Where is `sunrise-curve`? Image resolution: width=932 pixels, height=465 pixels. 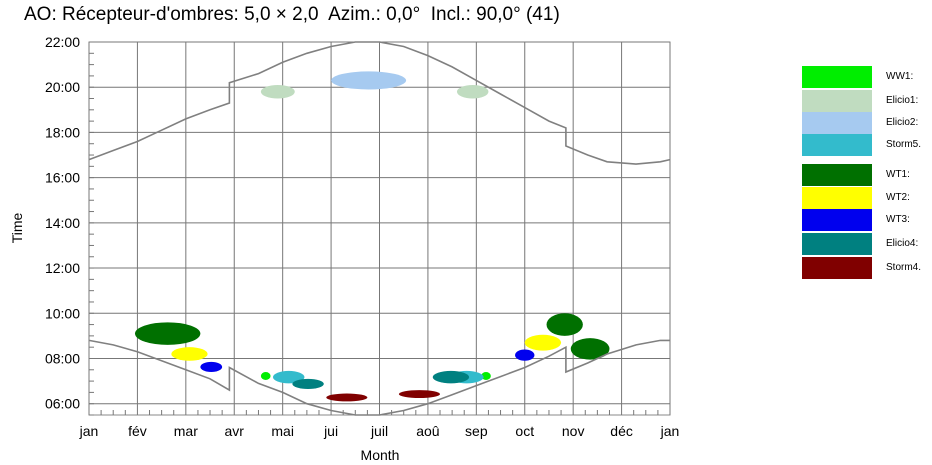 sunrise-curve is located at coordinates (379, 377).